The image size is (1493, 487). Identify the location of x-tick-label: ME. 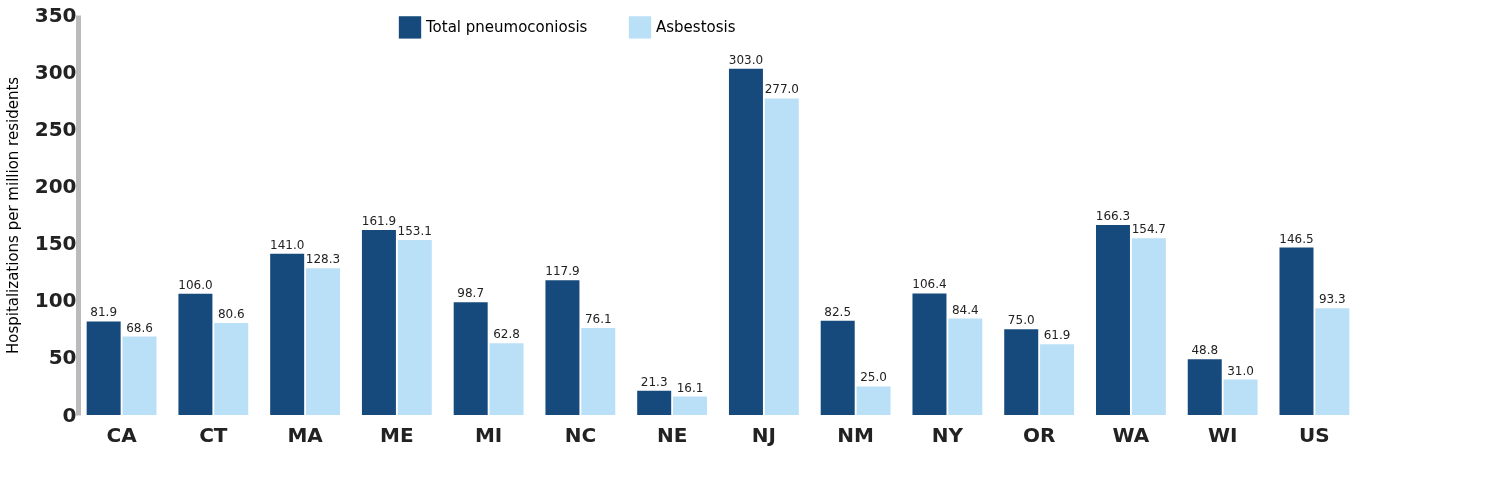
(397, 434).